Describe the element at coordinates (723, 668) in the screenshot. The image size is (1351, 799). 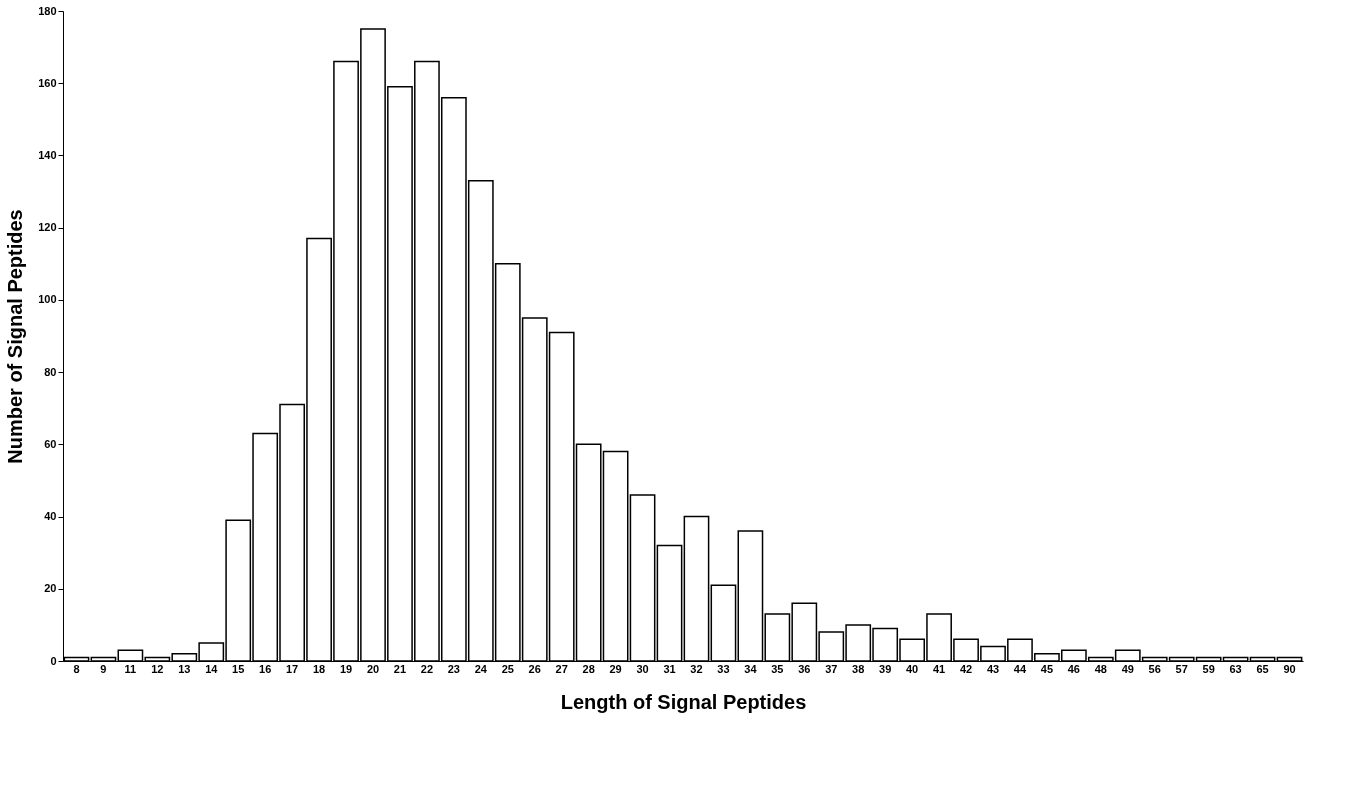
I see `x-tick-label: 33` at that location.